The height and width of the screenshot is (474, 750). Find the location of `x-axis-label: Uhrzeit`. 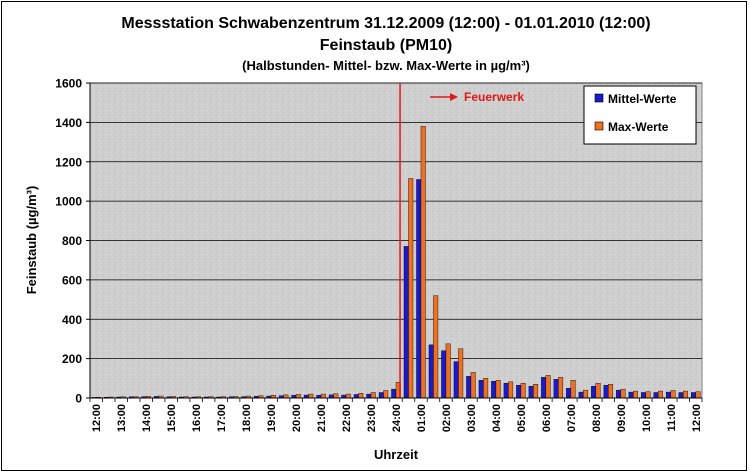

x-axis-label: Uhrzeit is located at coordinates (396, 454).